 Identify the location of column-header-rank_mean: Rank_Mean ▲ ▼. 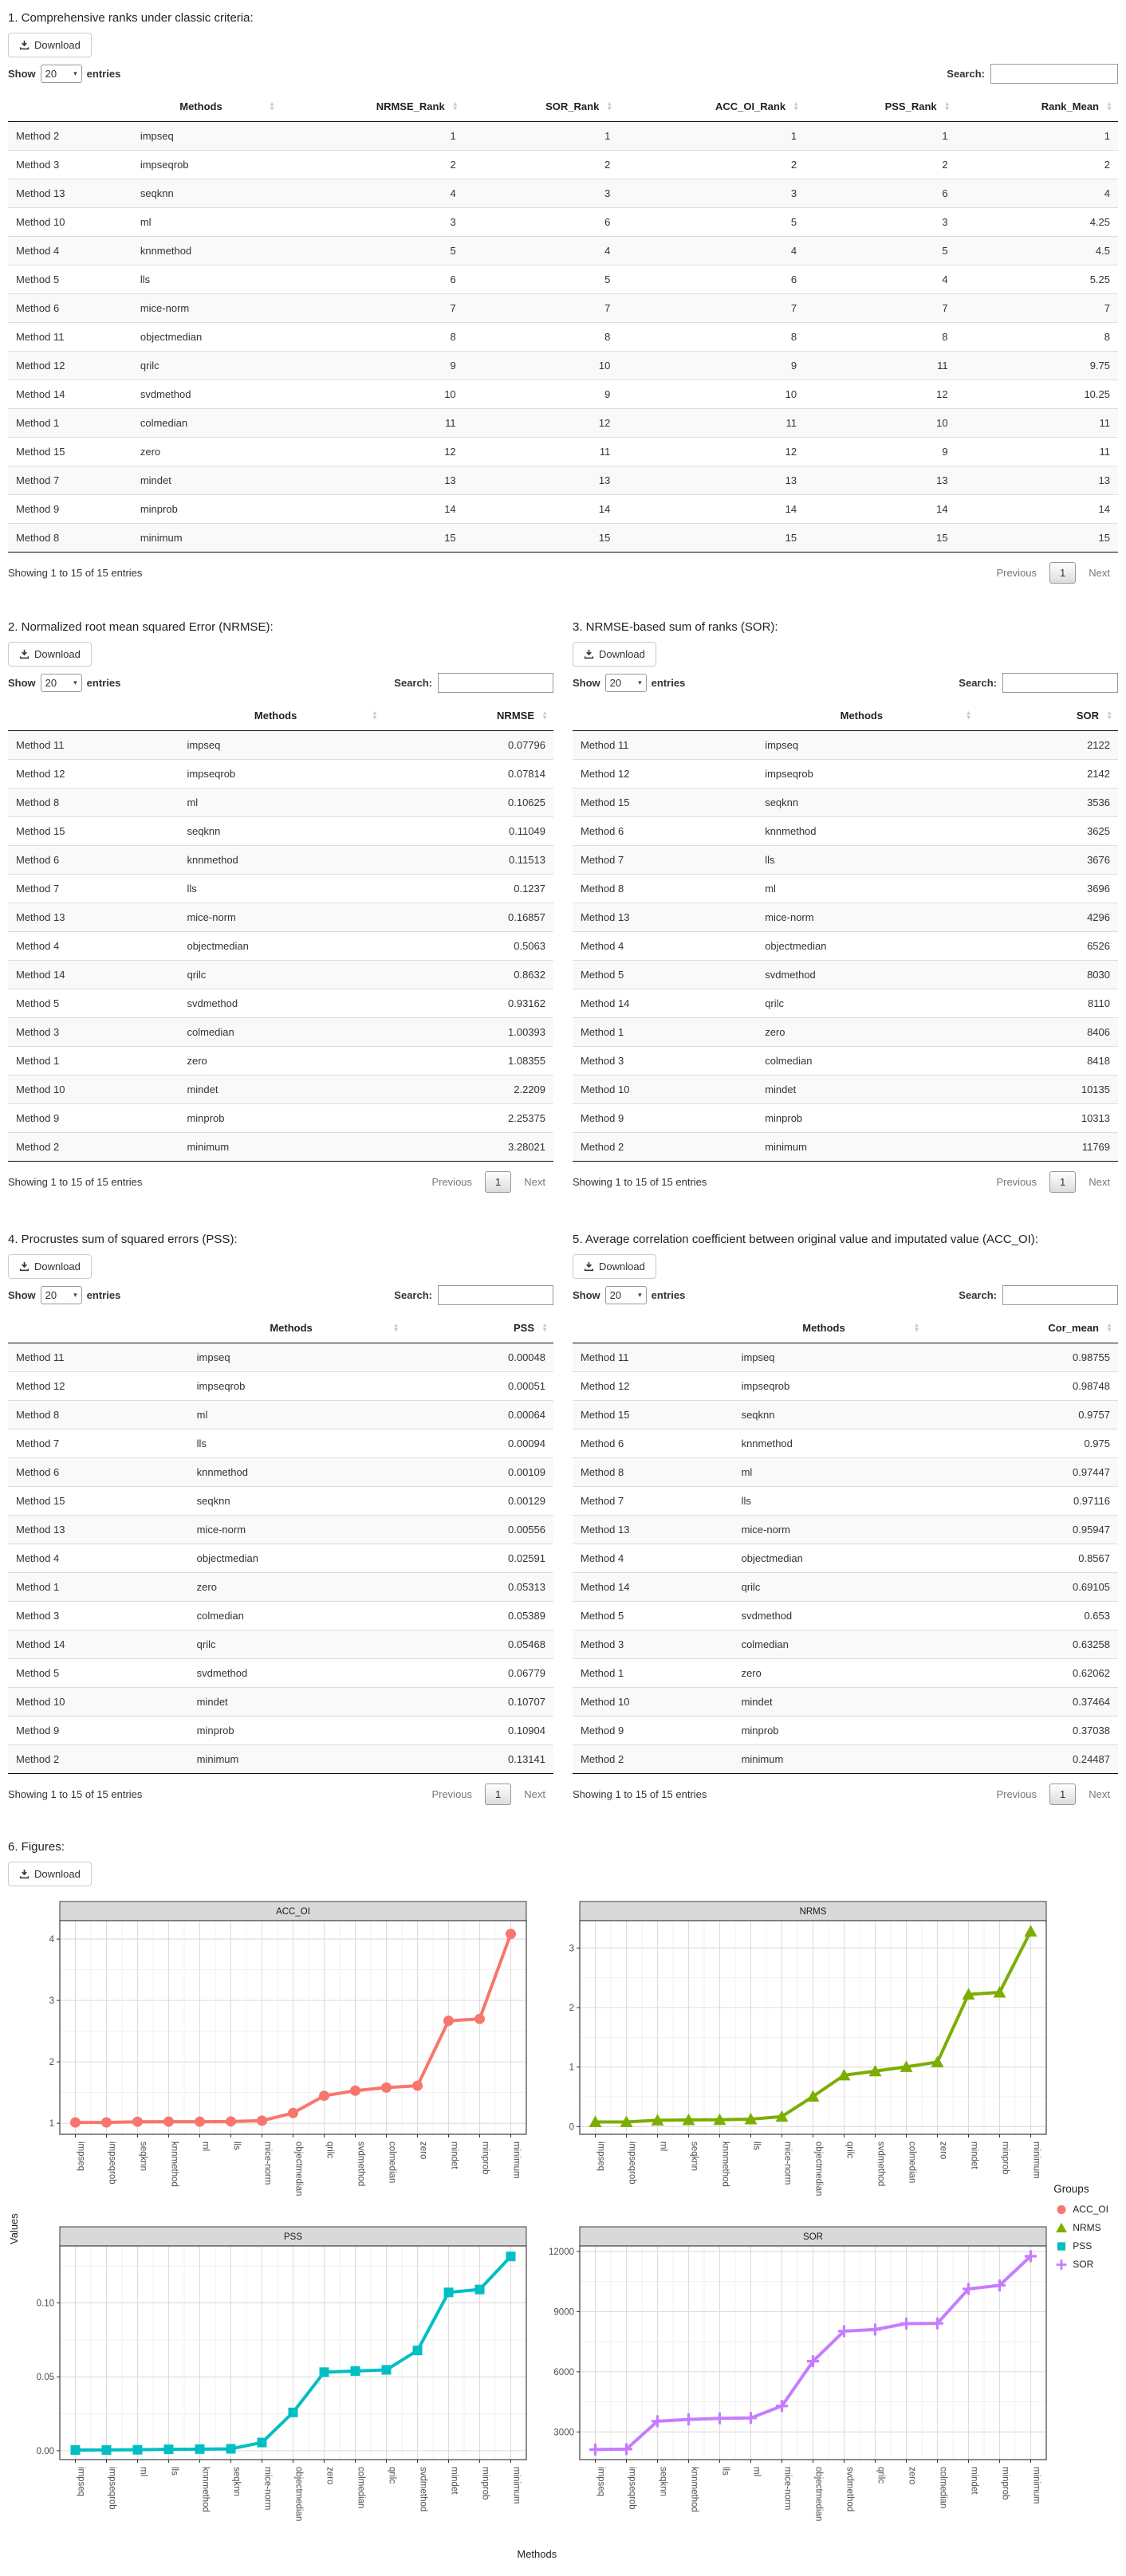
(1036, 107).